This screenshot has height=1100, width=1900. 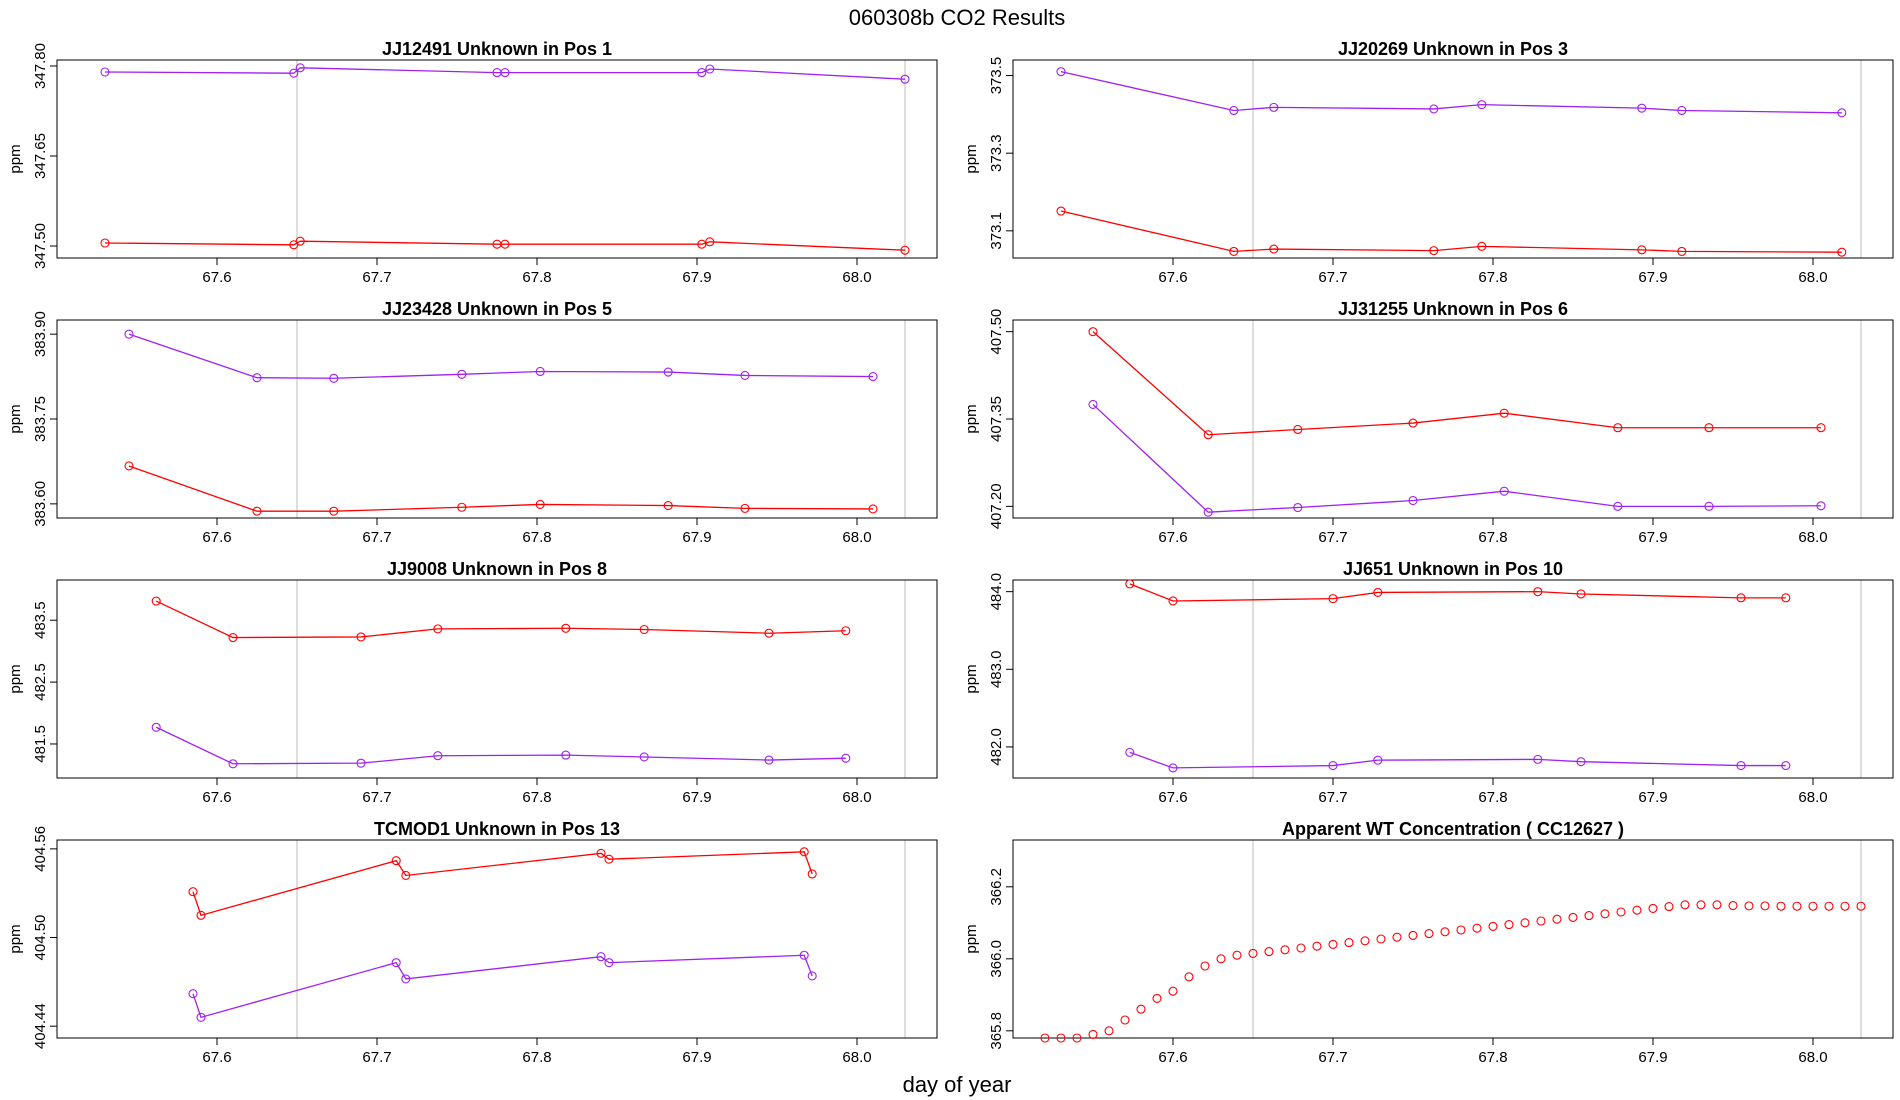 What do you see at coordinates (497, 569) in the screenshot?
I see `panel-title: JJ9008 Unknown in Pos 8` at bounding box center [497, 569].